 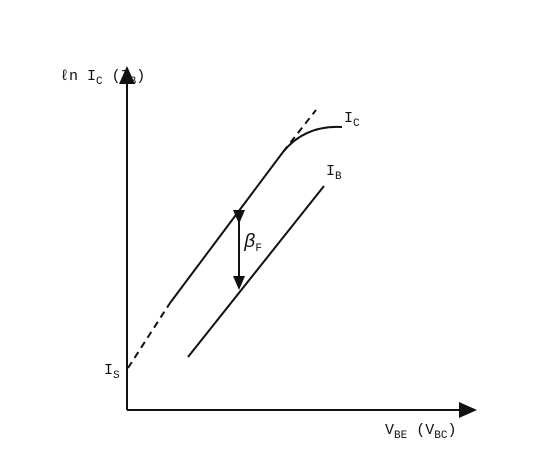 I want to click on y-label-sub: B, so click(x=133, y=82).